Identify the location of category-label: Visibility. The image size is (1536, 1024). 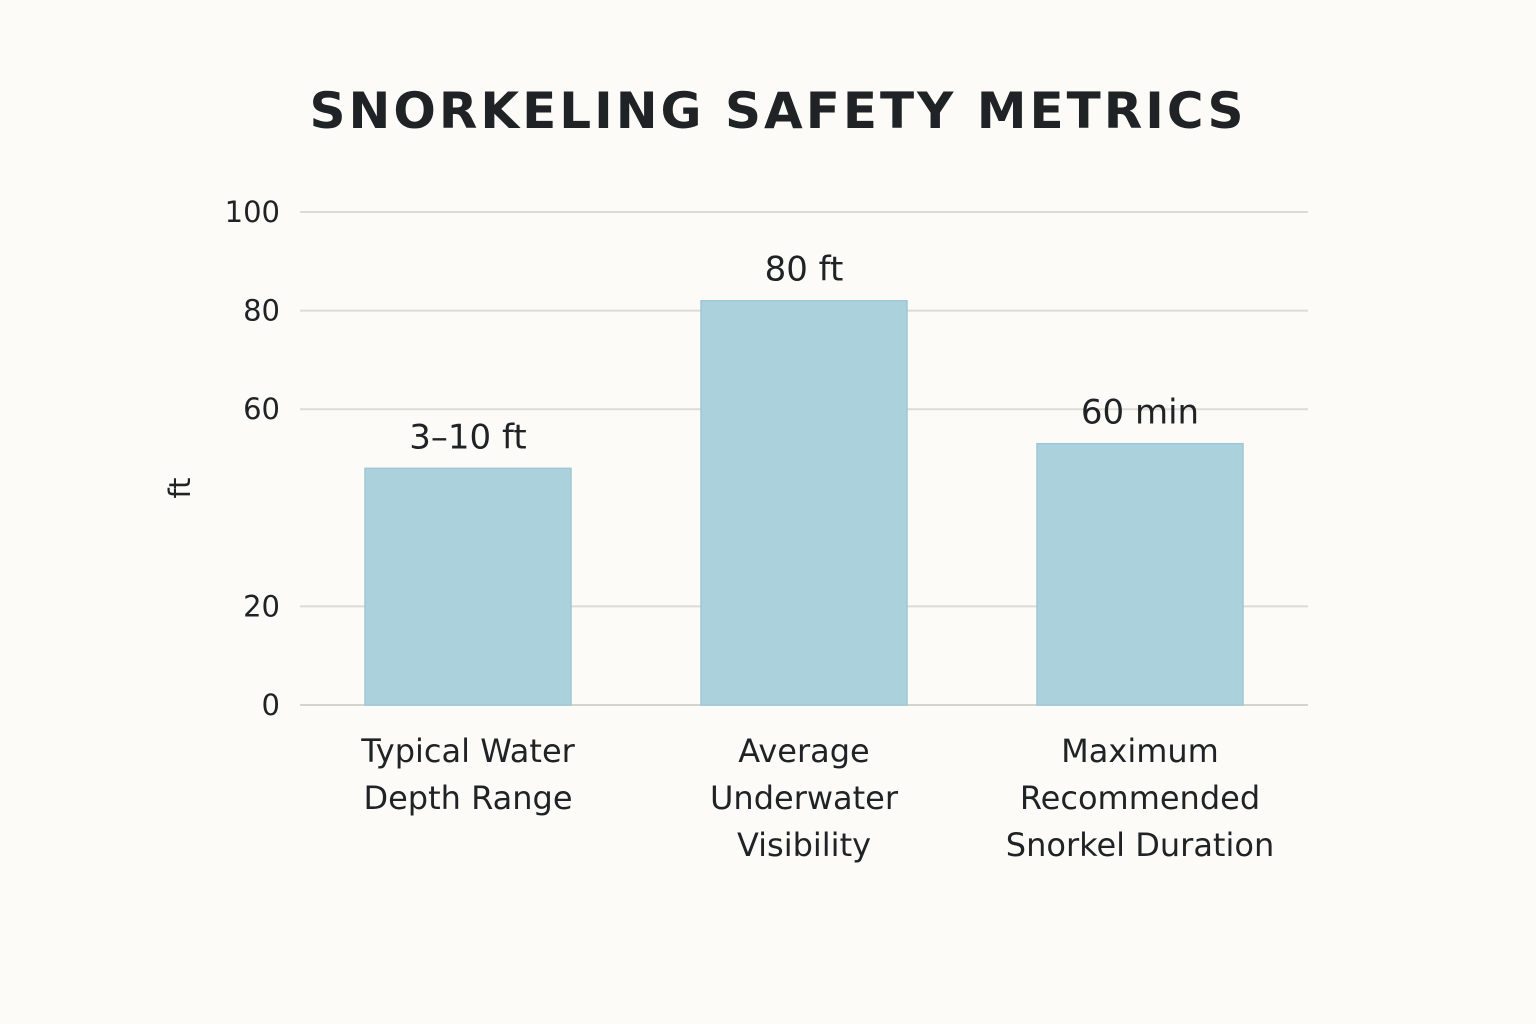
(804, 845).